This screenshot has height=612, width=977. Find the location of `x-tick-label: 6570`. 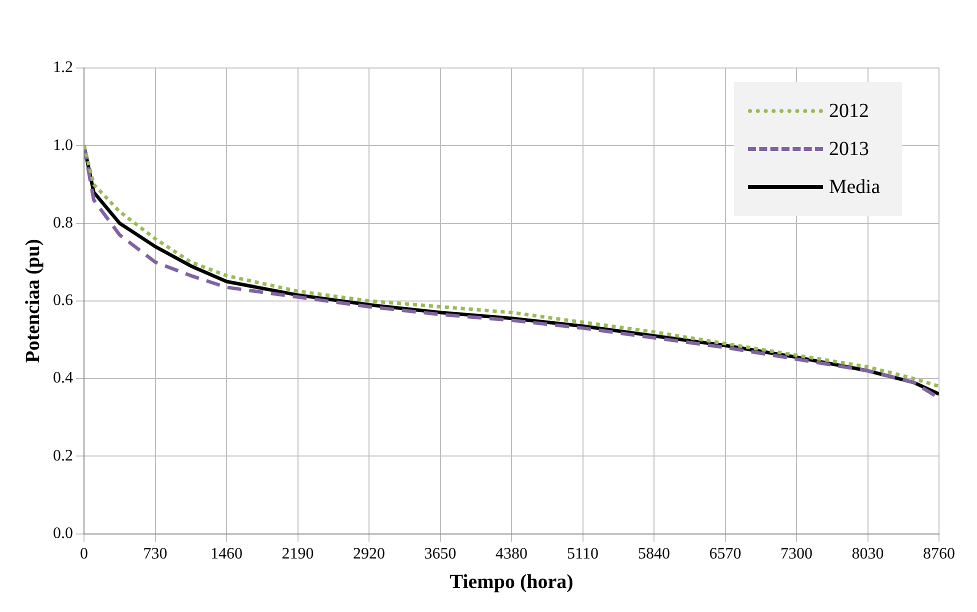

x-tick-label: 6570 is located at coordinates (725, 554).